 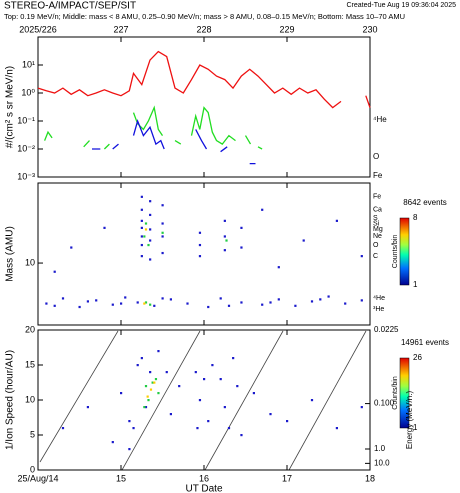 What do you see at coordinates (380, 448) in the screenshot?
I see `y2-tick-label: 1.0` at bounding box center [380, 448].